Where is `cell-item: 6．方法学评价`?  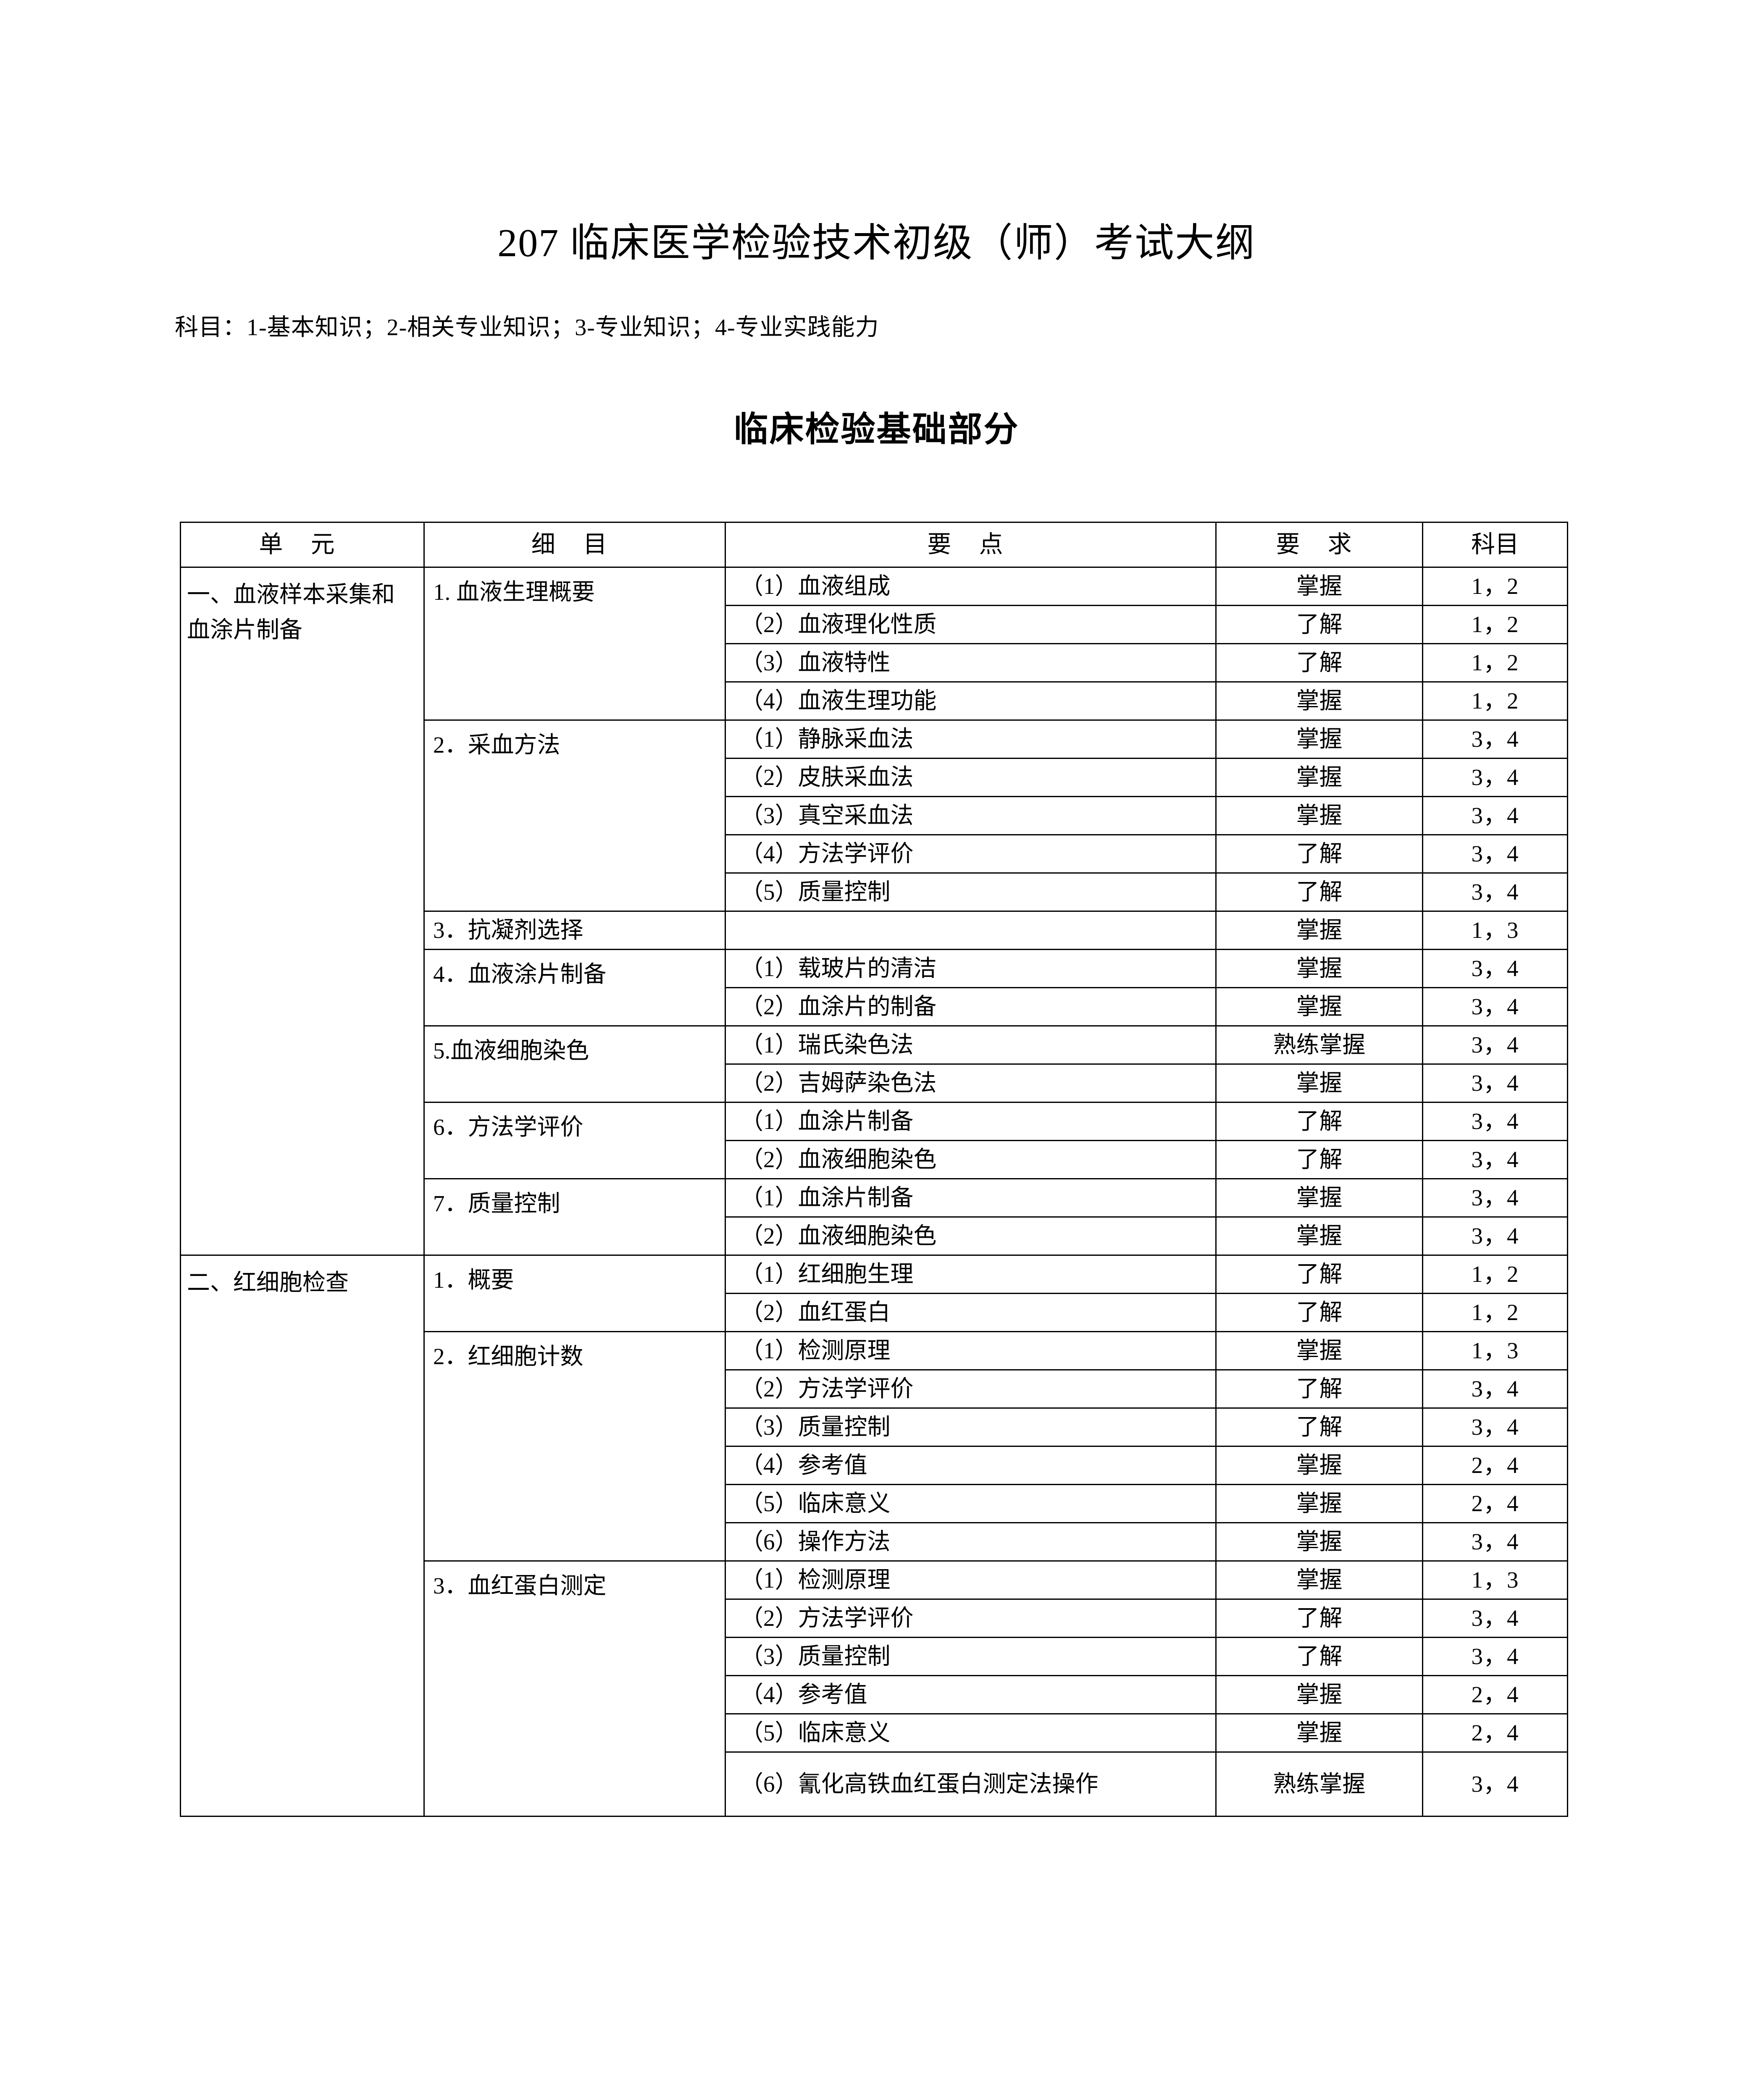 cell-item: 6．方法学评价 is located at coordinates (574, 1140).